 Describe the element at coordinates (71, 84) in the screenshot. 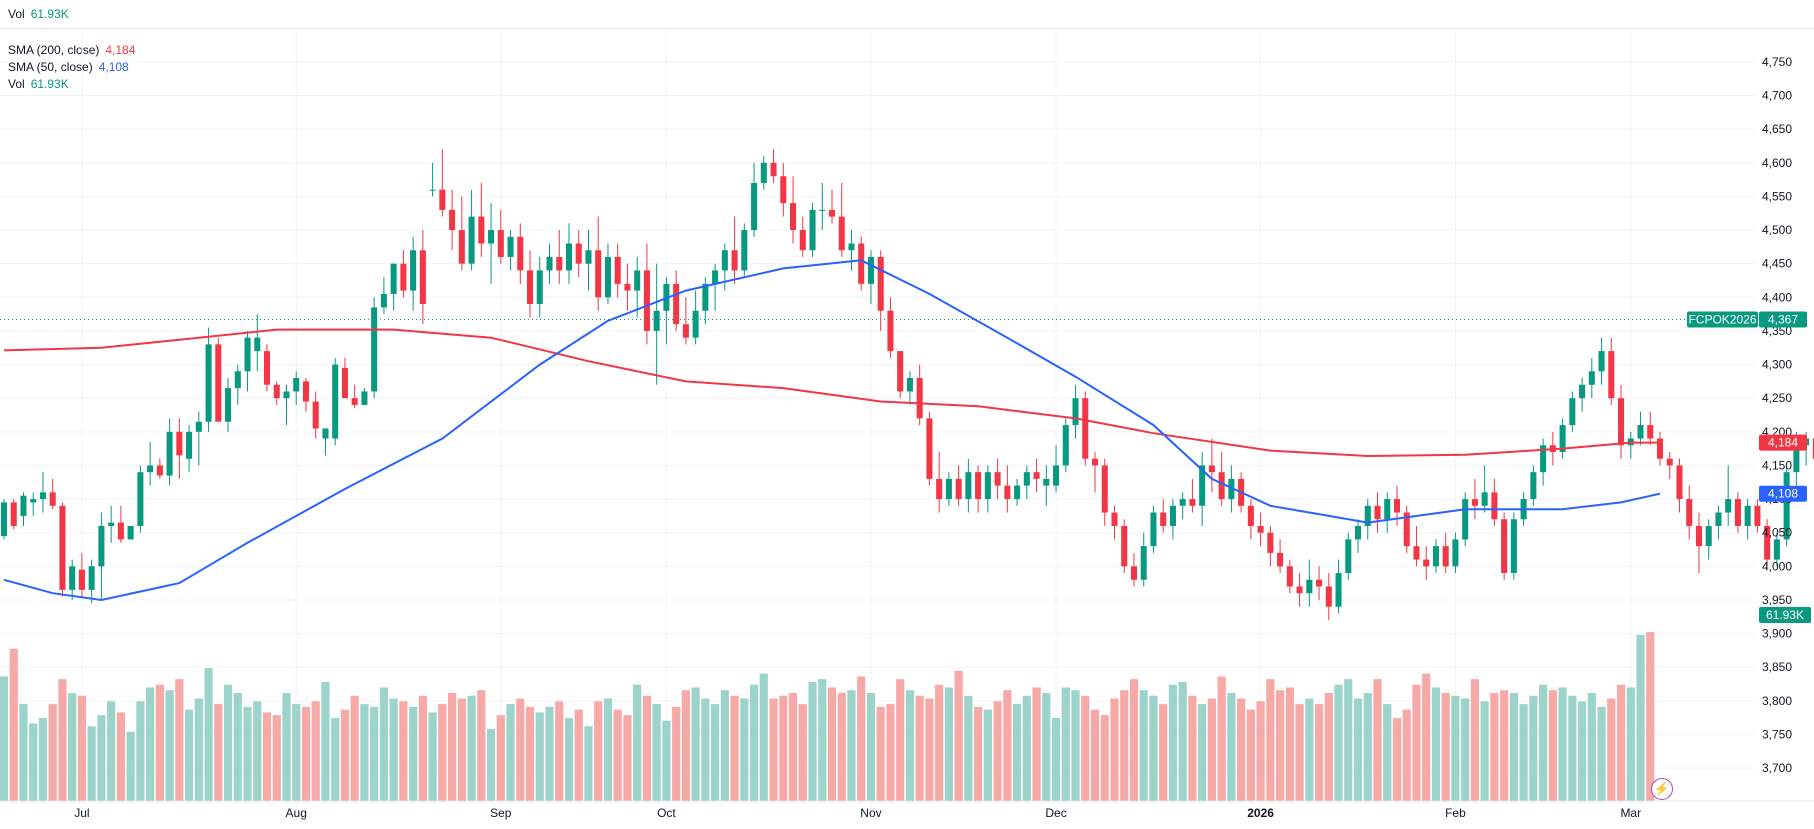

I see `legend-volume: Vol 61.93K` at that location.